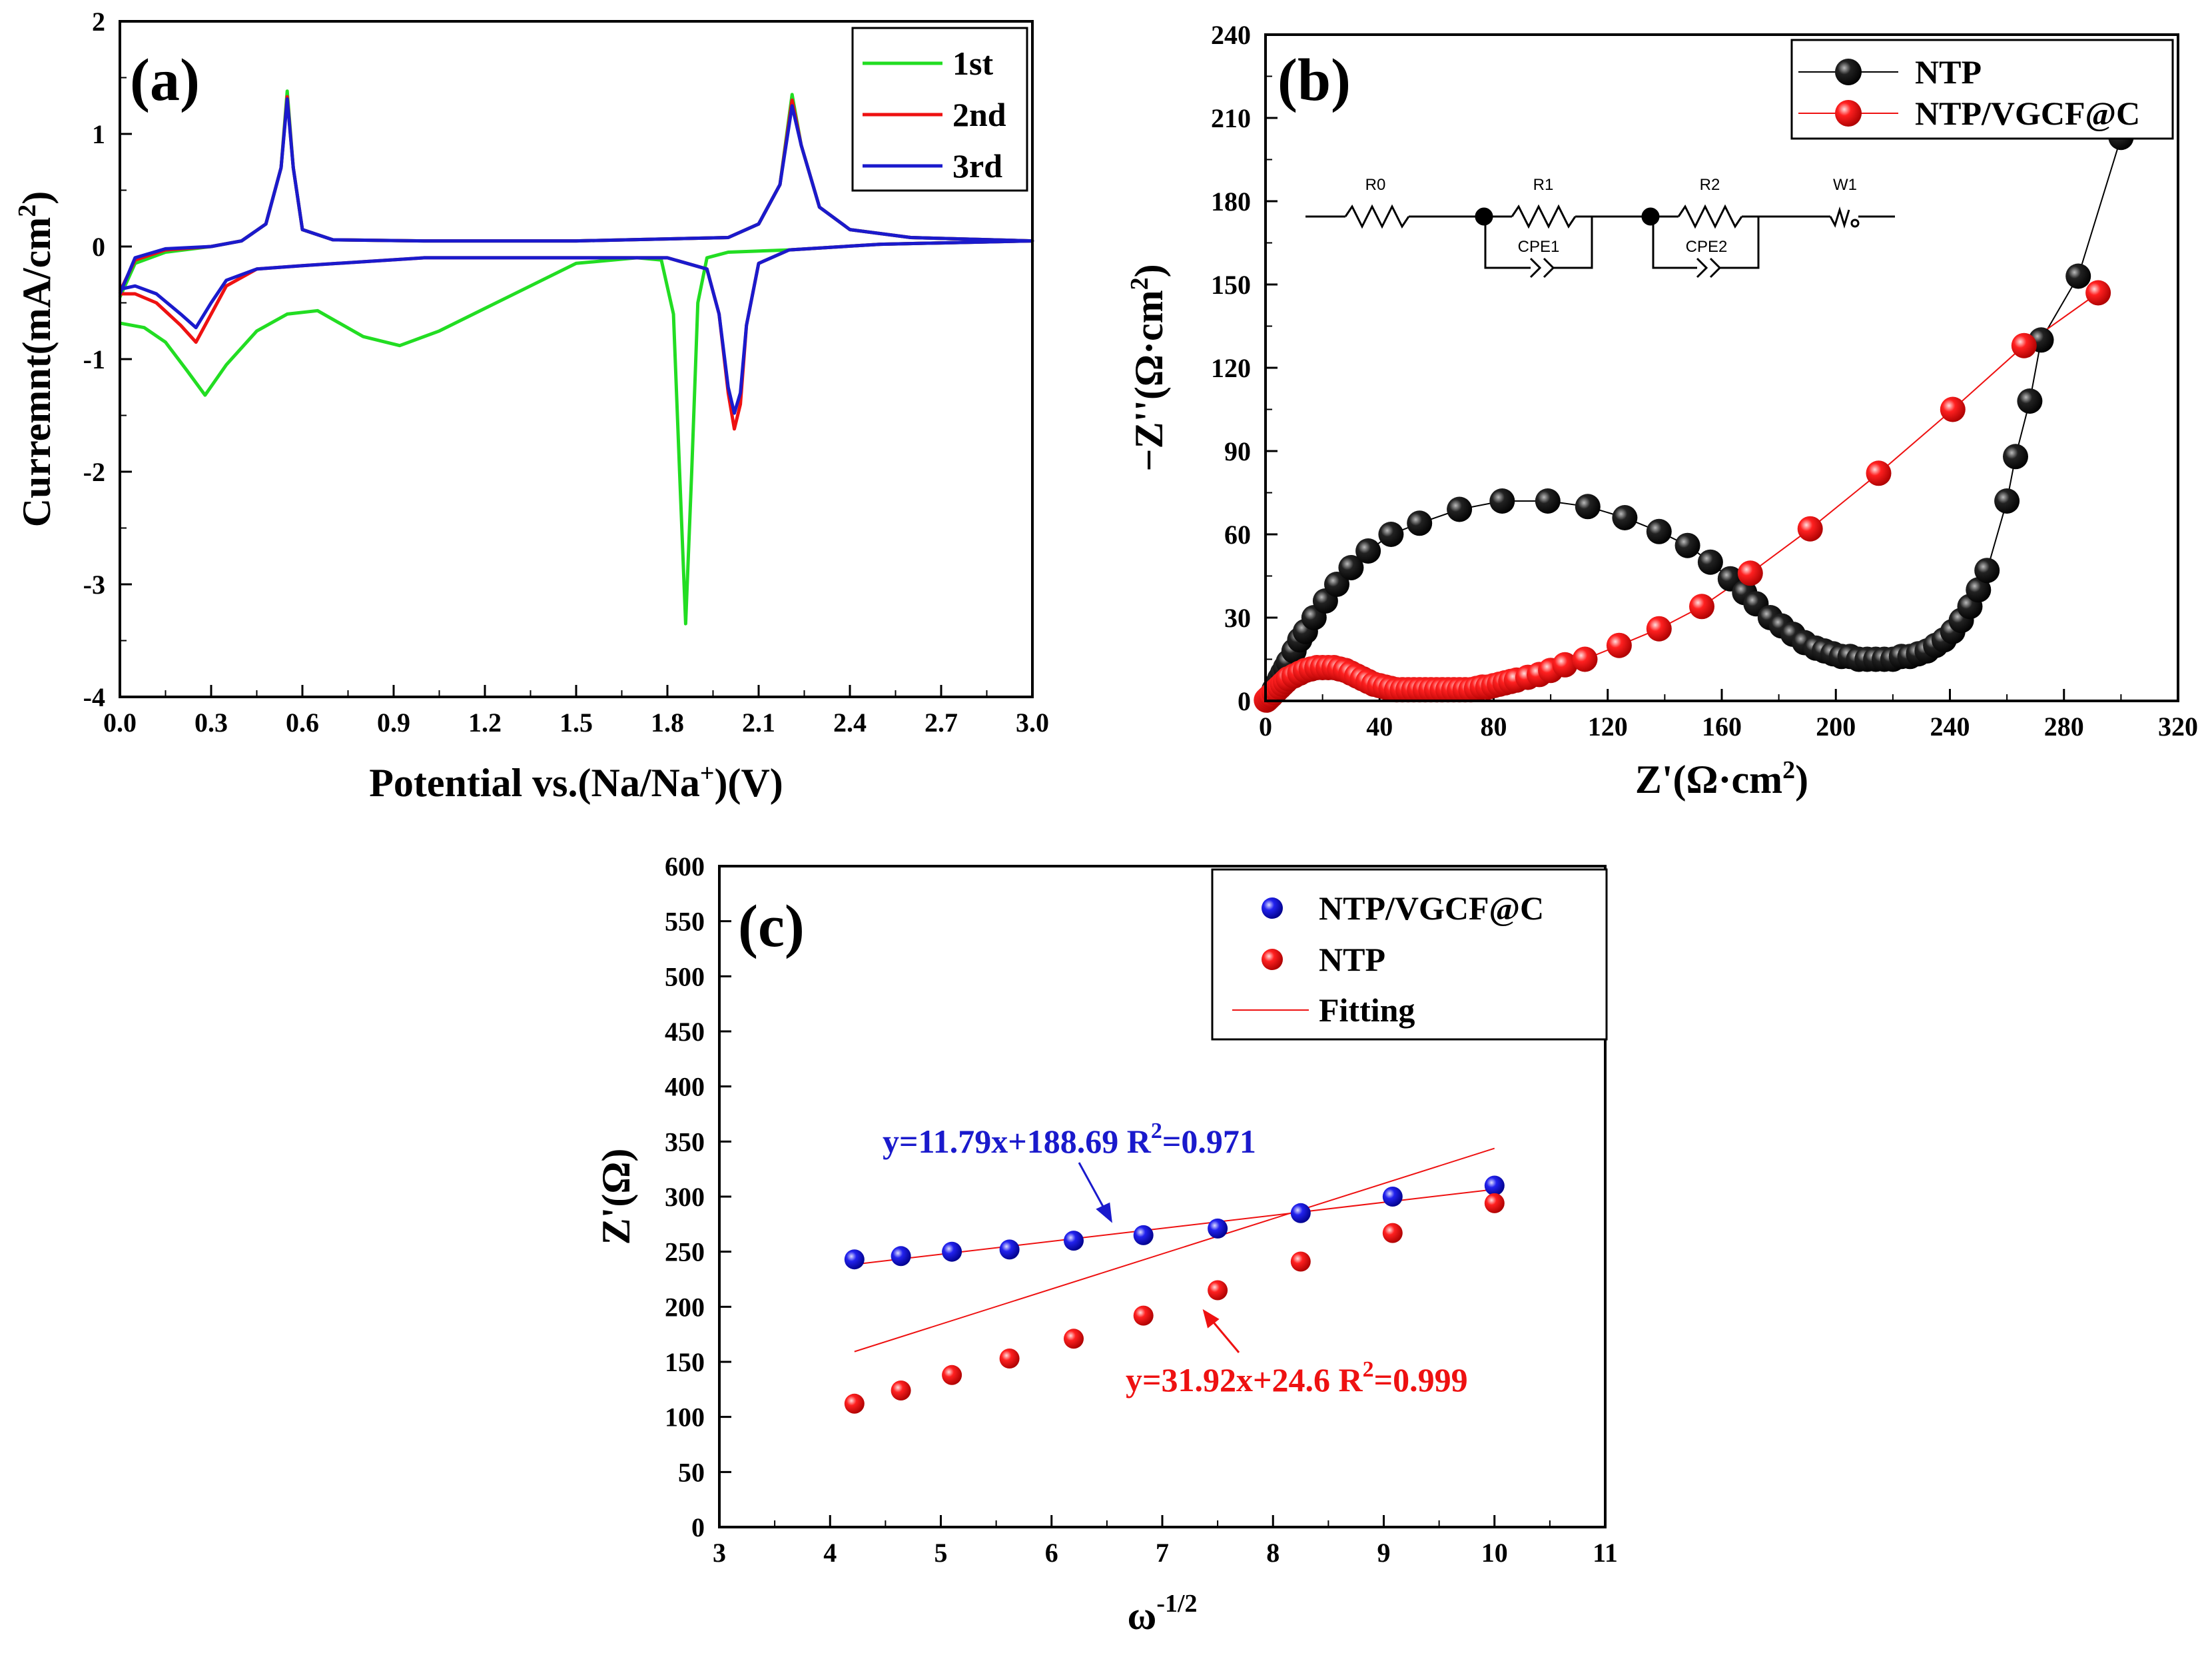 This screenshot has height=1653, width=2212. Describe the element at coordinates (1051, 1553) in the screenshot. I see `x-tick-label: 6` at that location.